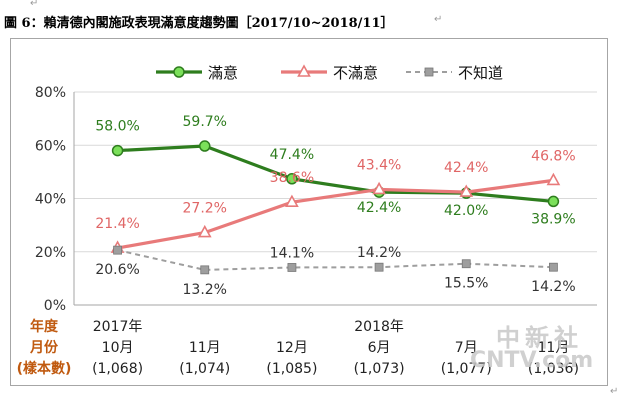 The image size is (624, 408). What do you see at coordinates (292, 155) in the screenshot?
I see `data-label: 47.4%` at bounding box center [292, 155].